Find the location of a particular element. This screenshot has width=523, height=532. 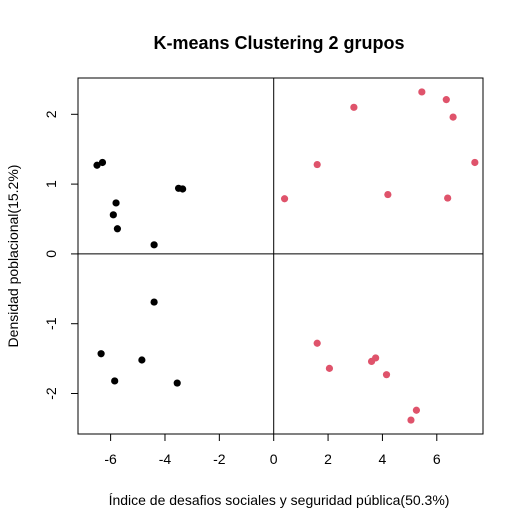

y-tick-label: 2 is located at coordinates (51, 114).